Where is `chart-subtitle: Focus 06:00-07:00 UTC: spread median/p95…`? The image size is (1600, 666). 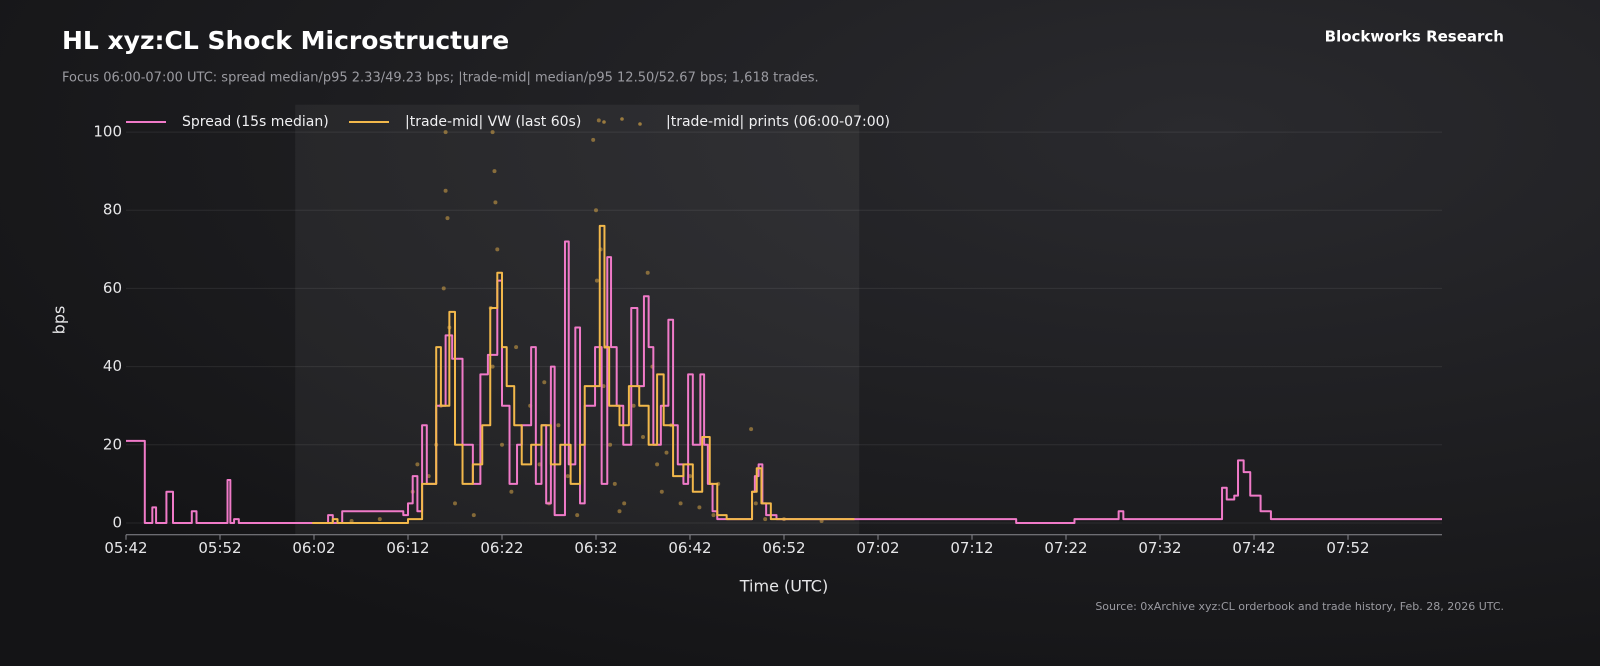 chart-subtitle: Focus 06:00-07:00 UTC: spread median/p95… is located at coordinates (440, 78).